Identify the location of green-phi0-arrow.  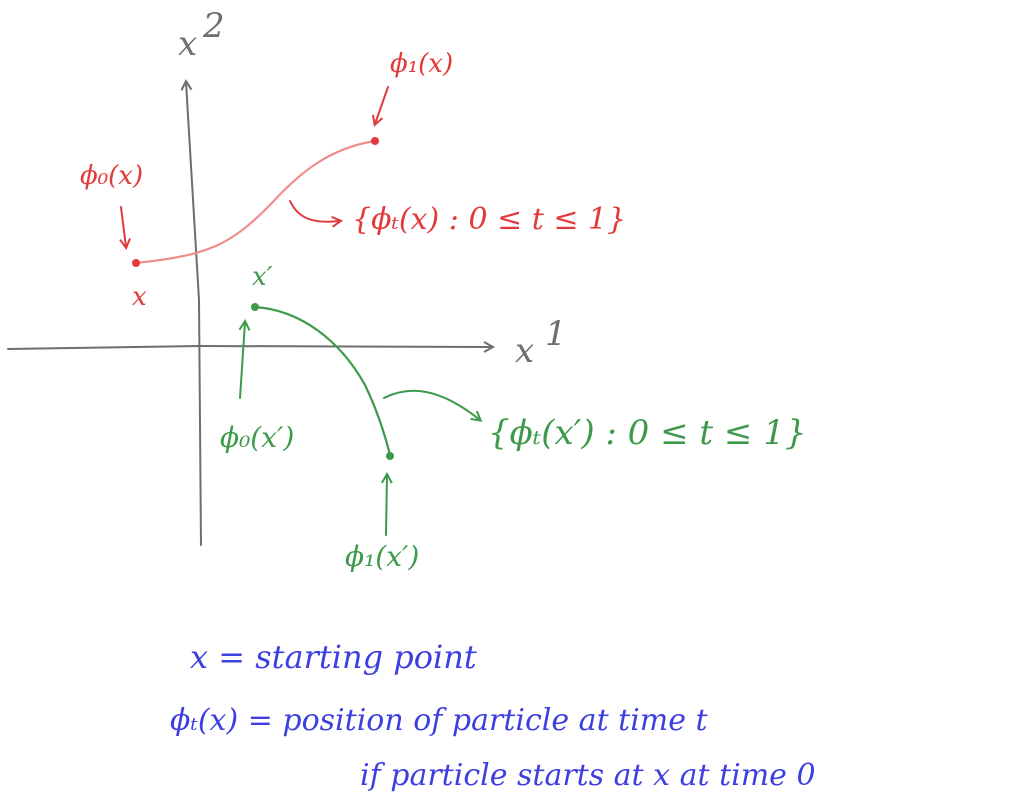
(244, 358).